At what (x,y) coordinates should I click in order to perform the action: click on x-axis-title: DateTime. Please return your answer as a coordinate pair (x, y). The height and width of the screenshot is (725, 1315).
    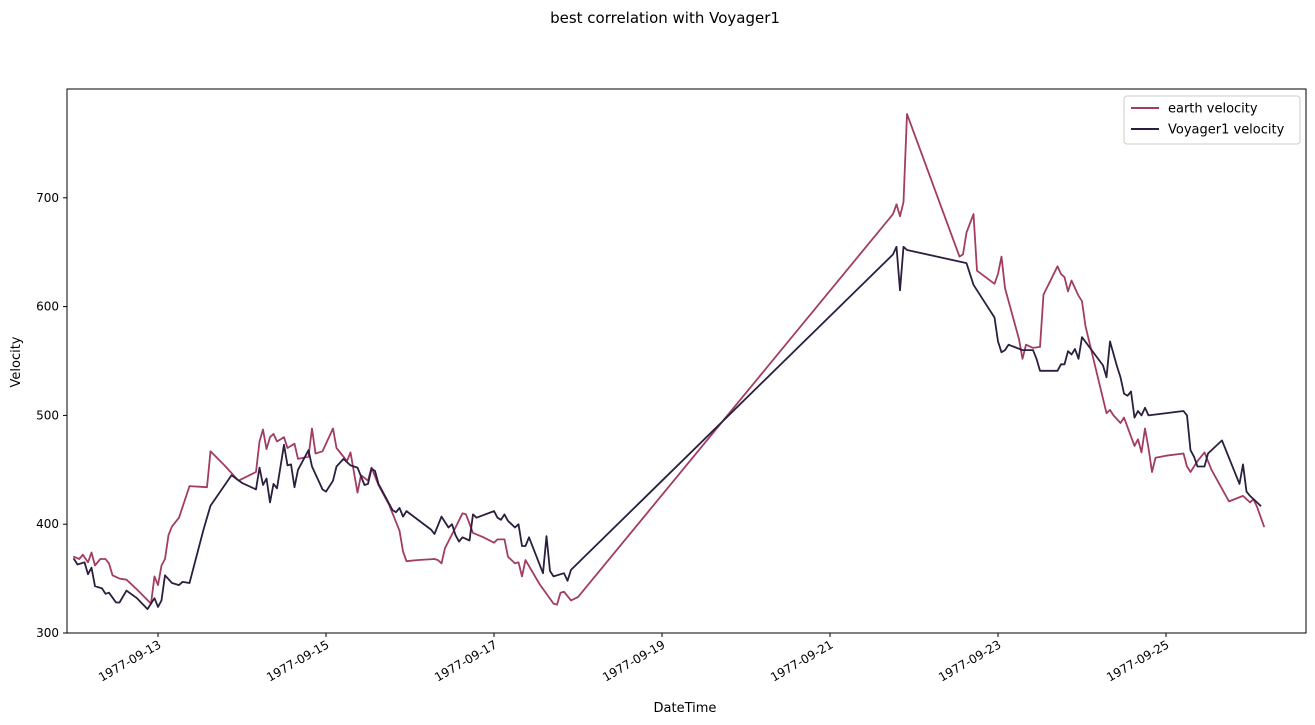
    Looking at the image, I should click on (685, 708).